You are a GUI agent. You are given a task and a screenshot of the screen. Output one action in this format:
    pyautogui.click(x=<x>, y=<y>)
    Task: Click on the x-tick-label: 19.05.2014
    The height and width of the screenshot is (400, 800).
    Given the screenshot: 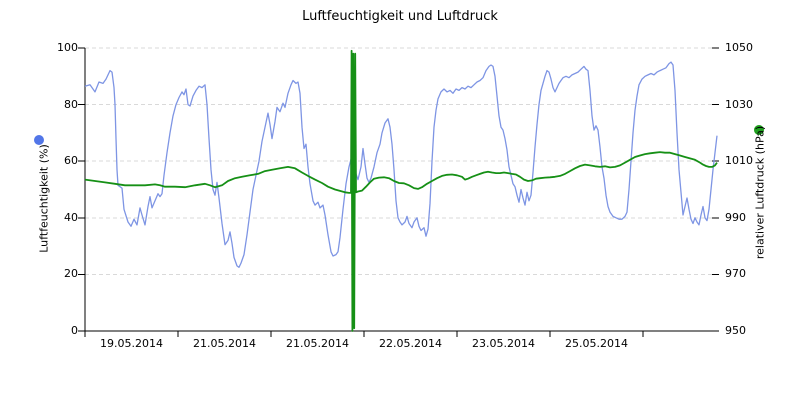 What is the action you would take?
    pyautogui.click(x=131, y=343)
    